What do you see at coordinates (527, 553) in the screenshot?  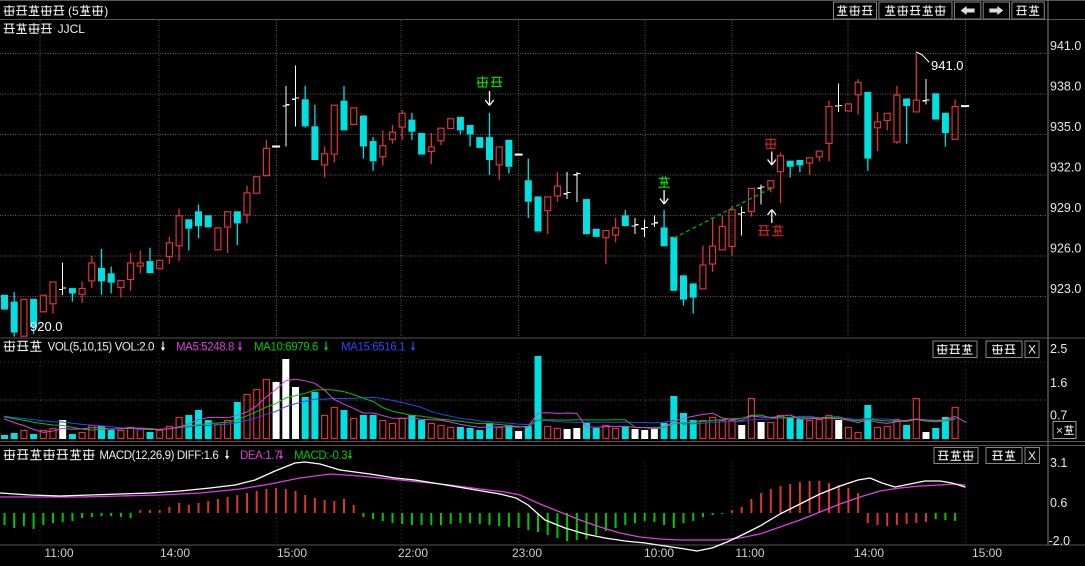 I see `svg-text: 23:00` at bounding box center [527, 553].